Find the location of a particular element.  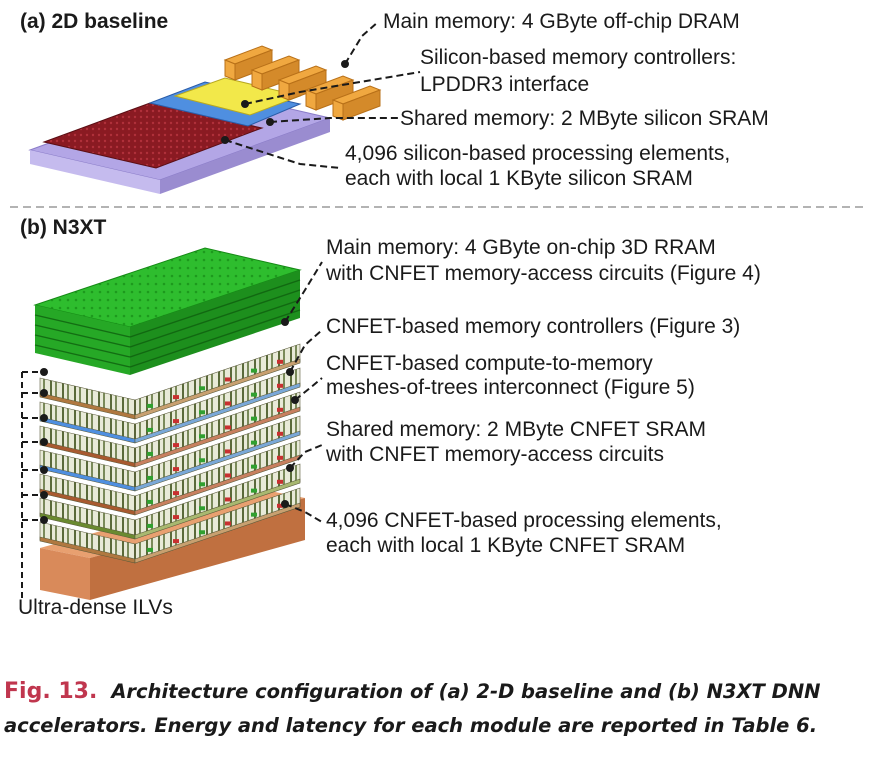

rram-memory-stack is located at coordinates (167, 311).